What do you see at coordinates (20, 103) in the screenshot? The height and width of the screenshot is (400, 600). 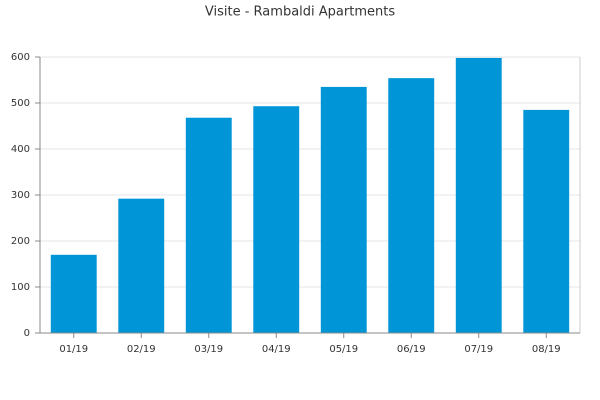 I see `y-tick-label: 500` at bounding box center [20, 103].